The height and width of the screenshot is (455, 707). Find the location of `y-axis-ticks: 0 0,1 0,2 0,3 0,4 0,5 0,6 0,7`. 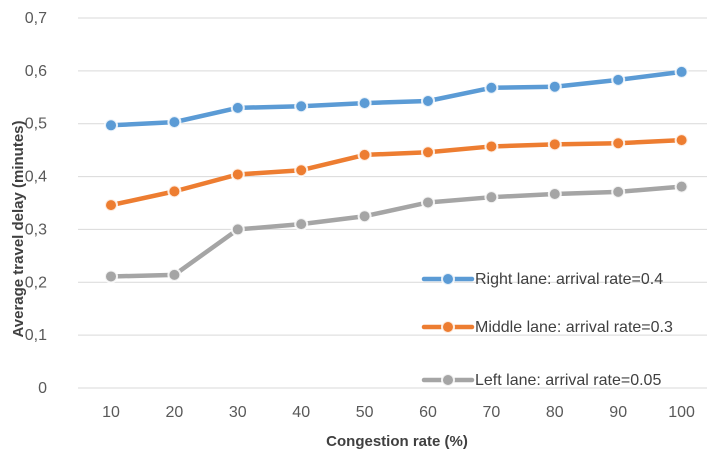

y-axis-ticks: 0 0,1 0,2 0,3 0,4 0,5 0,6 0,7 is located at coordinates (36, 203).